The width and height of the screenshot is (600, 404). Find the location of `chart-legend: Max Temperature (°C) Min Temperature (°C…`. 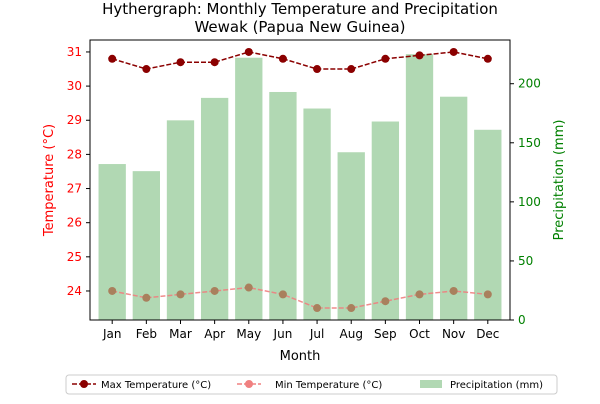

chart-legend: Max Temperature (°C) Min Temperature (°C… is located at coordinates (311, 384).